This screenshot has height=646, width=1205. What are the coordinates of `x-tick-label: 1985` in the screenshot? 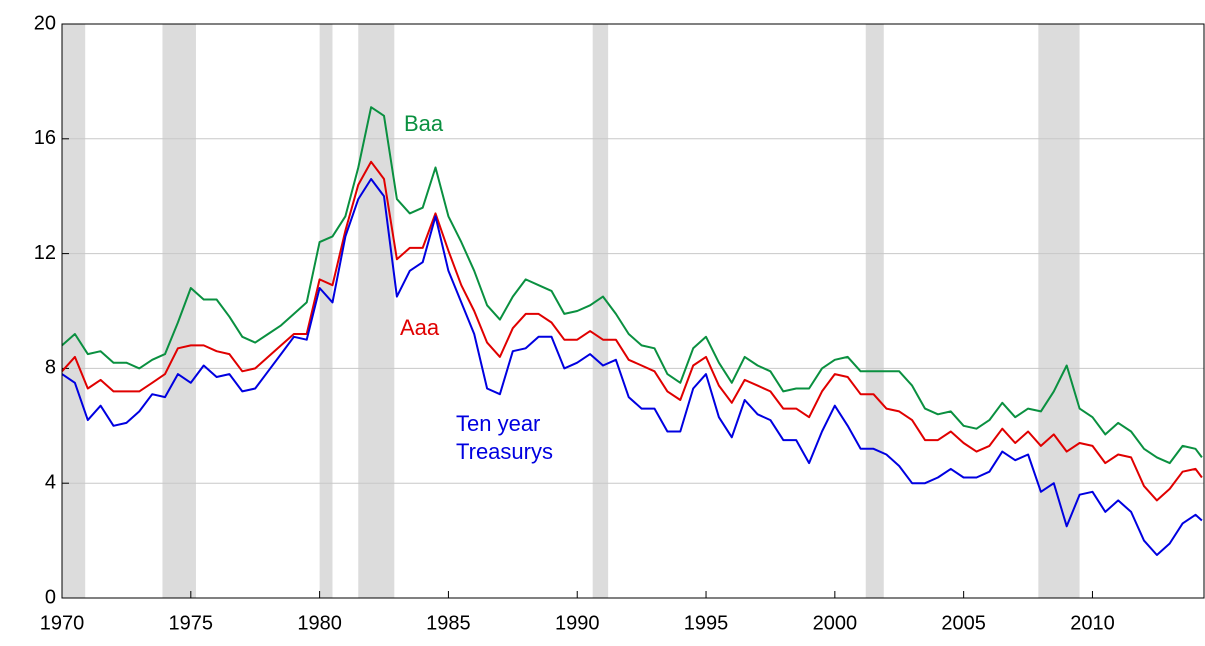 It's located at (448, 623).